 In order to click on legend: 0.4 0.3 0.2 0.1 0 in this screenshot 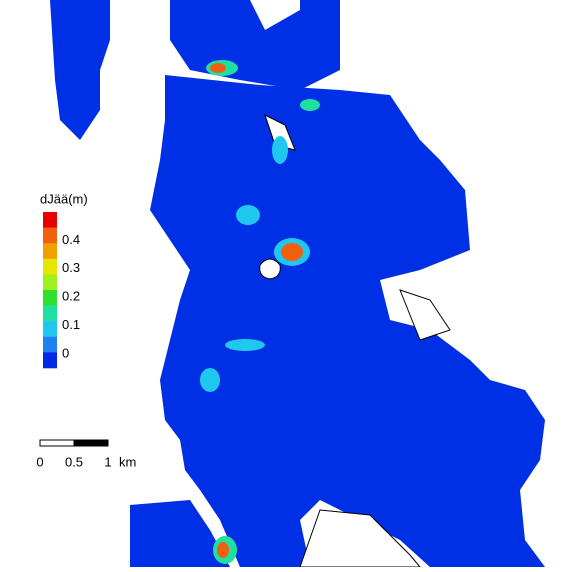, I will do `click(61, 290)`.